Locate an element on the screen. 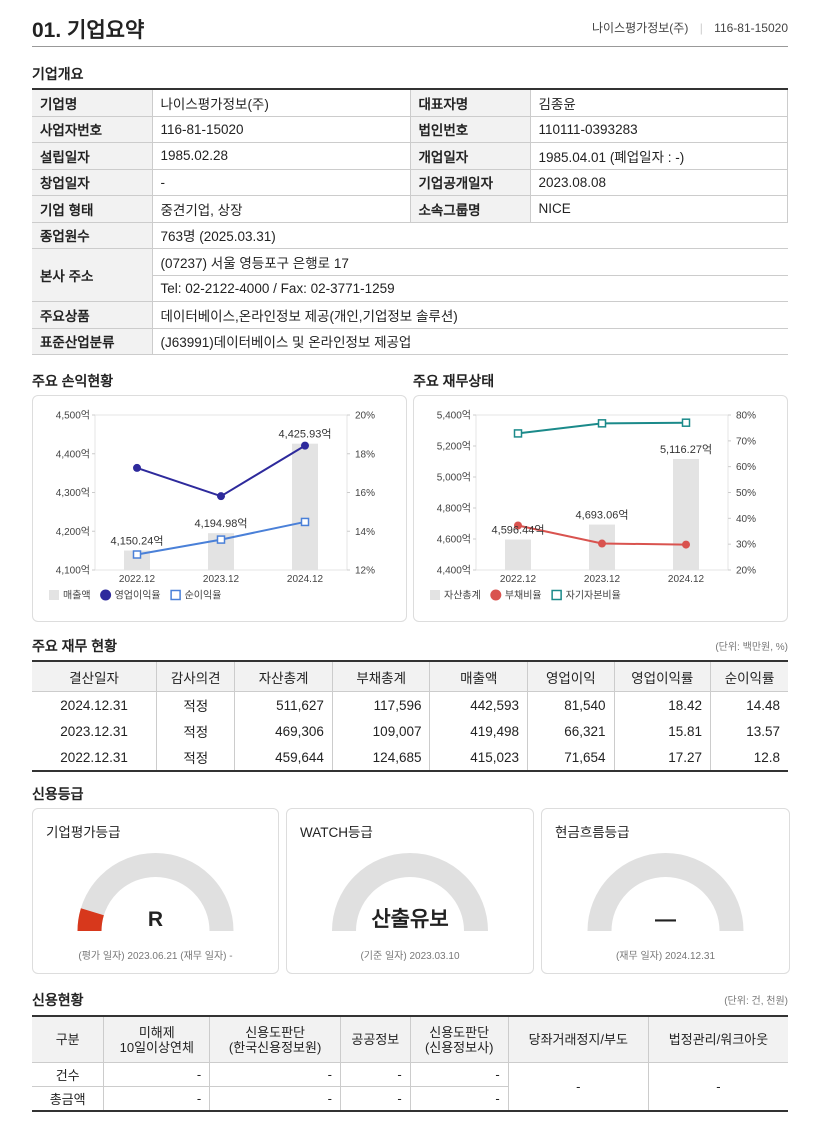 Image resolution: width=828 pixels, height=1125 pixels. table-cell: 66,321 is located at coordinates (571, 731).